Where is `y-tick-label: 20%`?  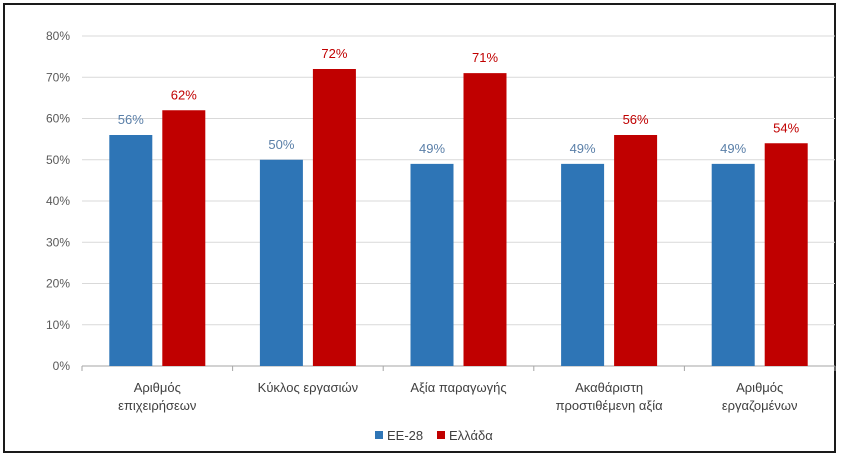 y-tick-label: 20% is located at coordinates (58, 284).